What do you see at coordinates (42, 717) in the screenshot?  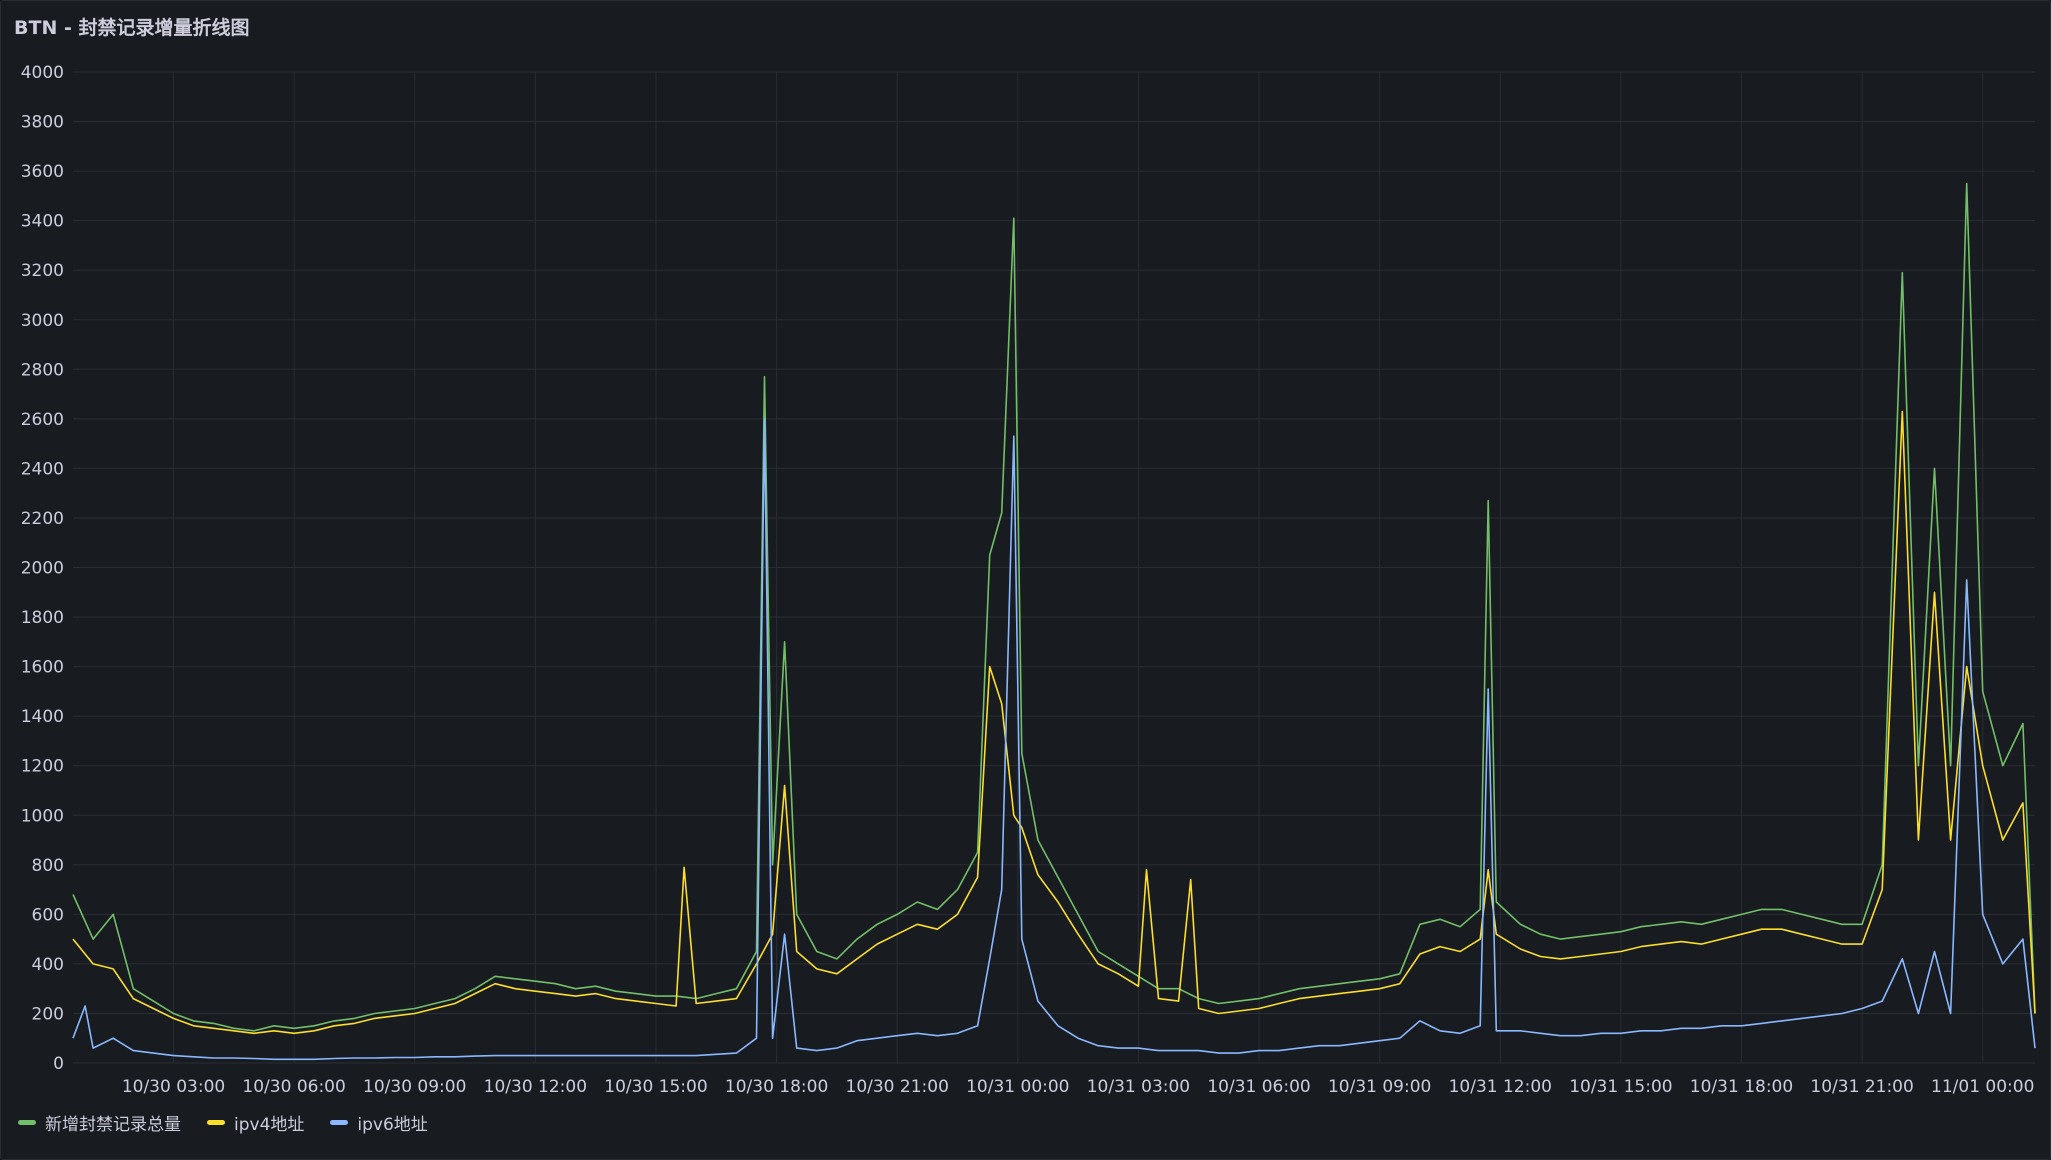 I see `y-tick-label: 1400` at bounding box center [42, 717].